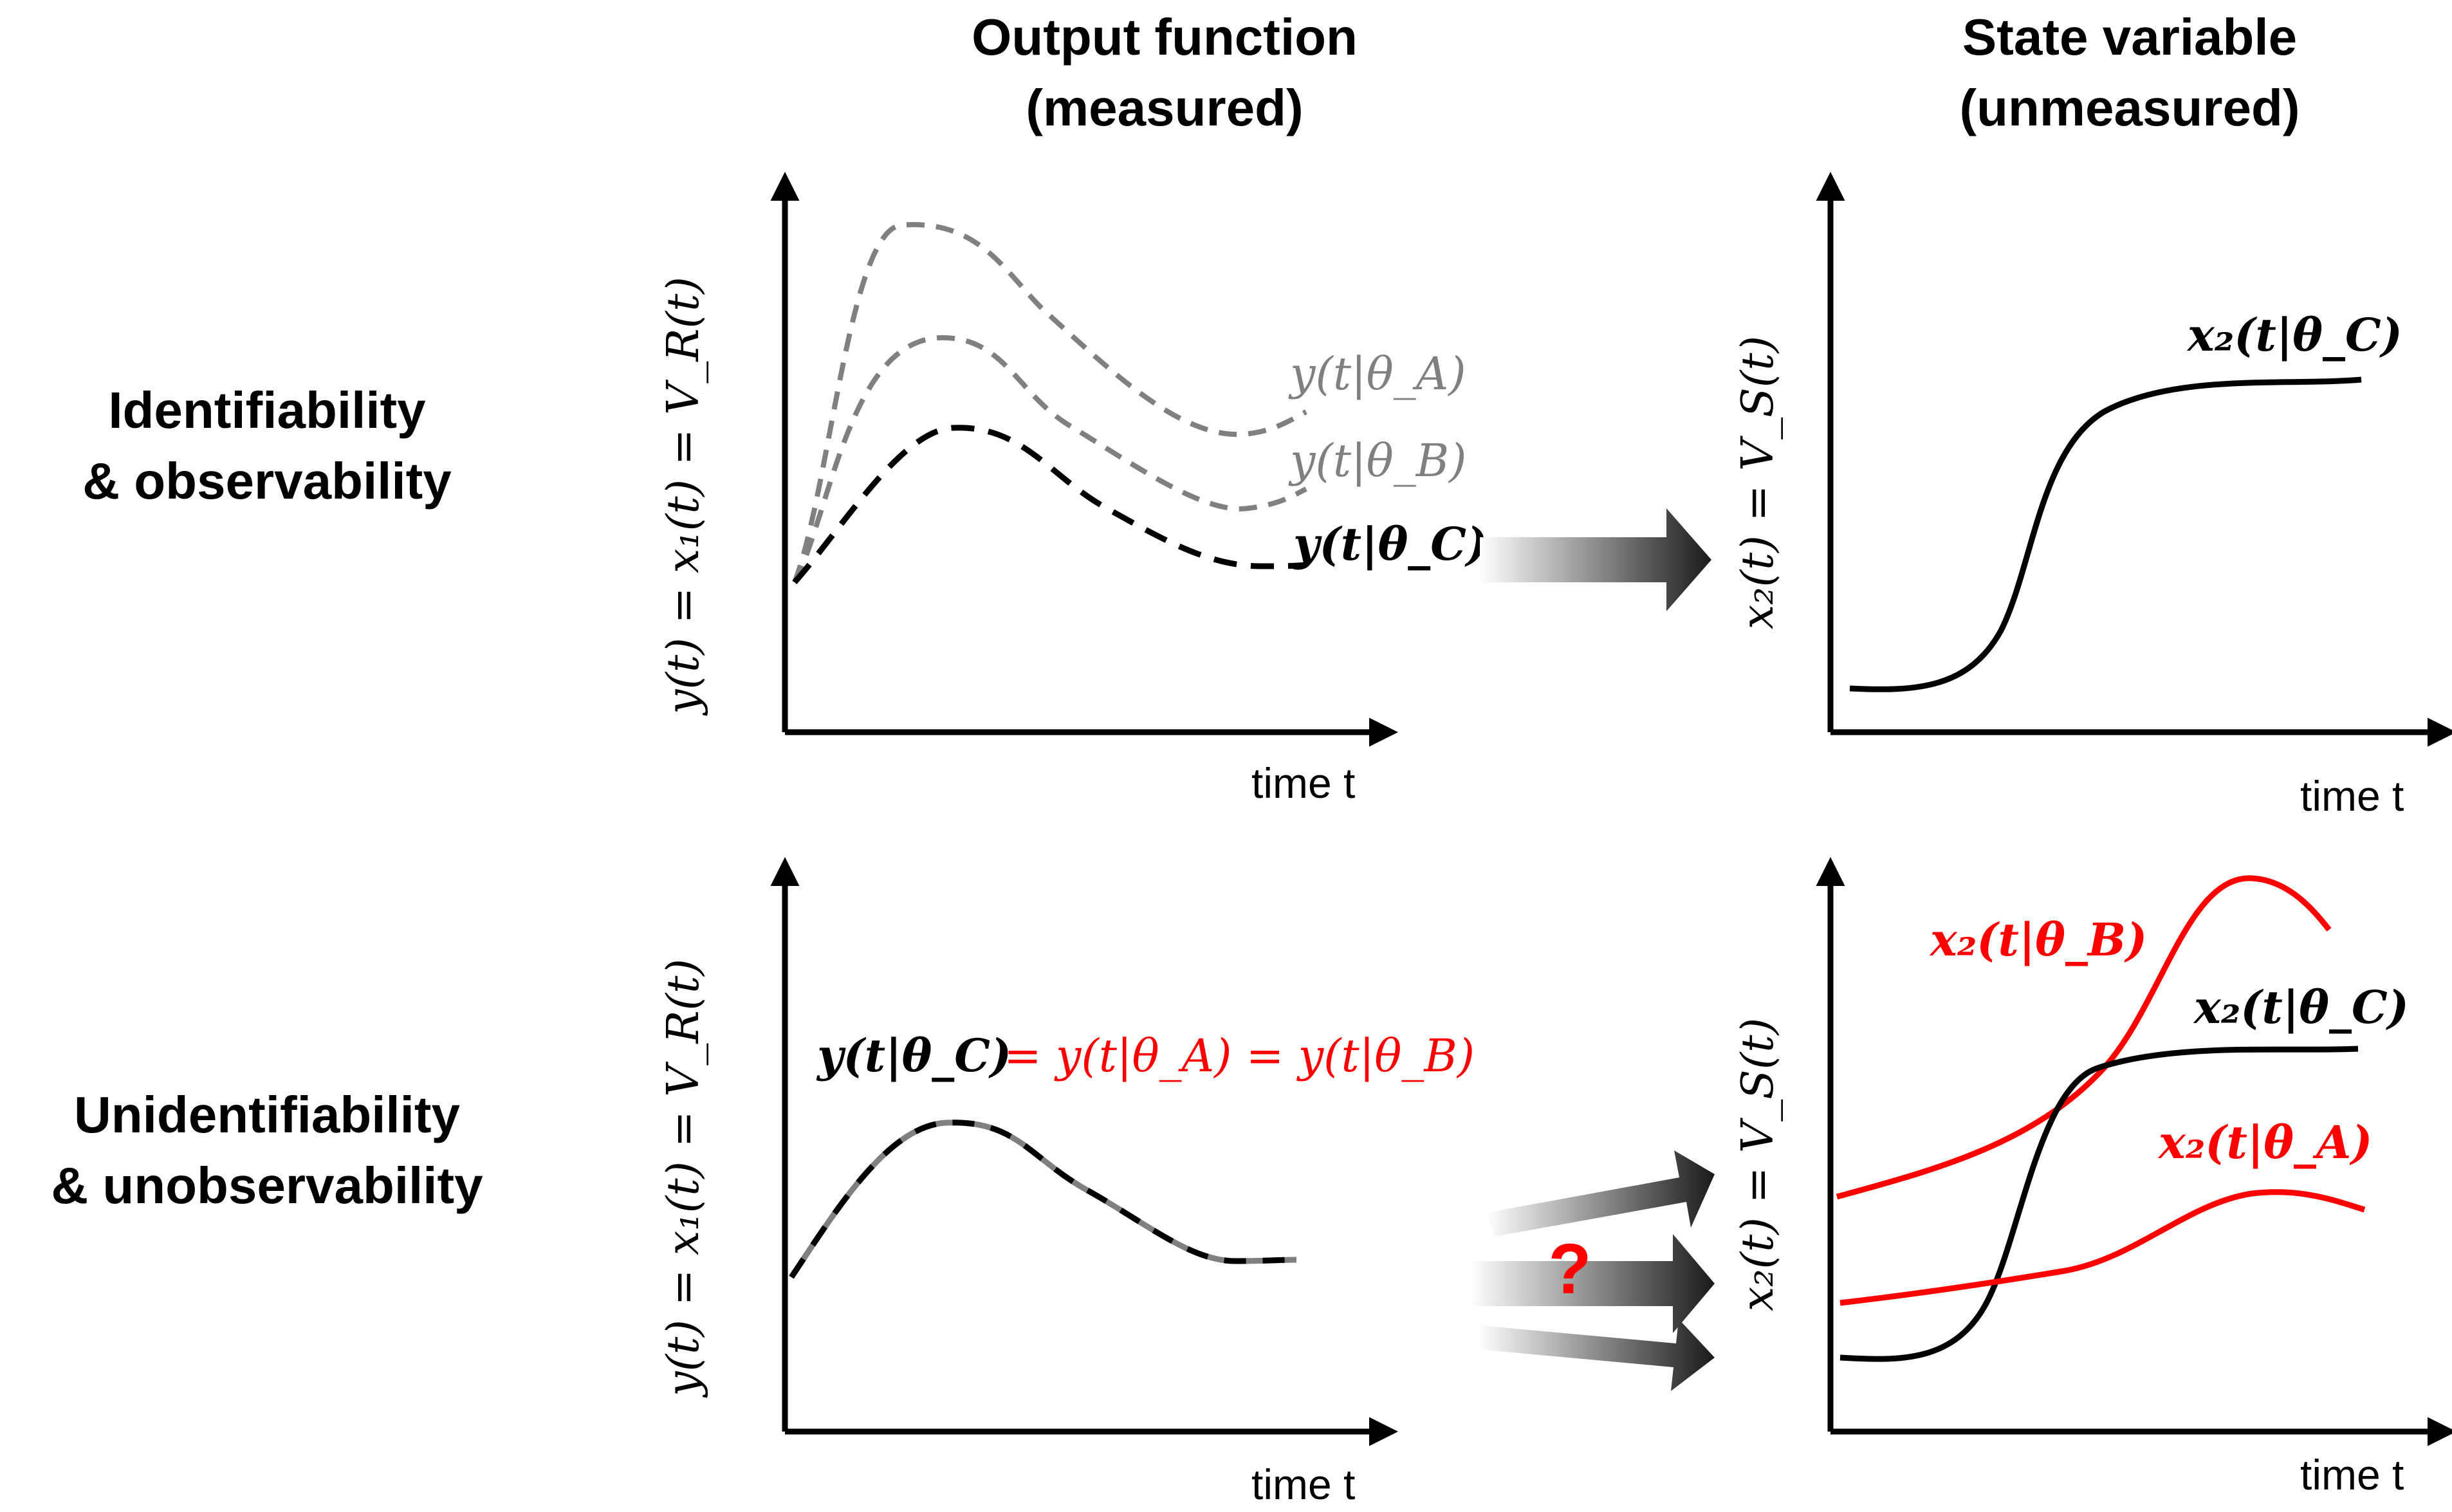 The height and width of the screenshot is (1512, 2452). I want to click on row-label-top-line2: & observability, so click(267, 481).